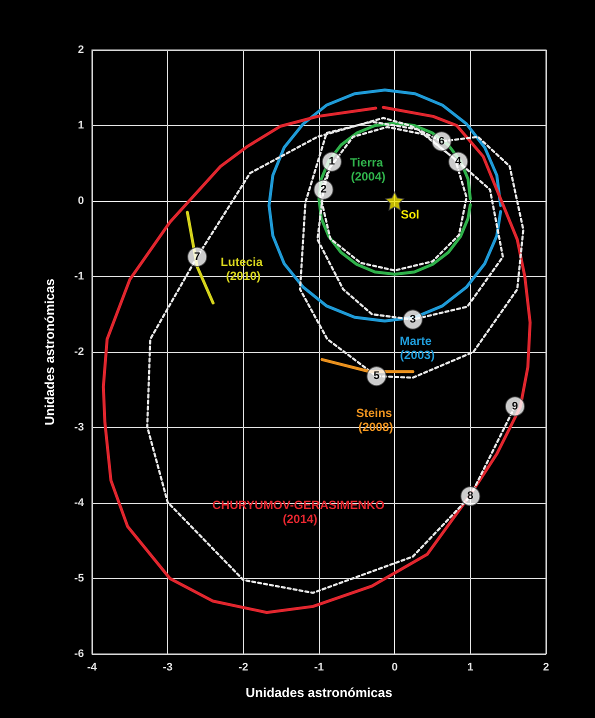 This screenshot has height=718, width=595. I want to click on annotation: 8, so click(470, 496).